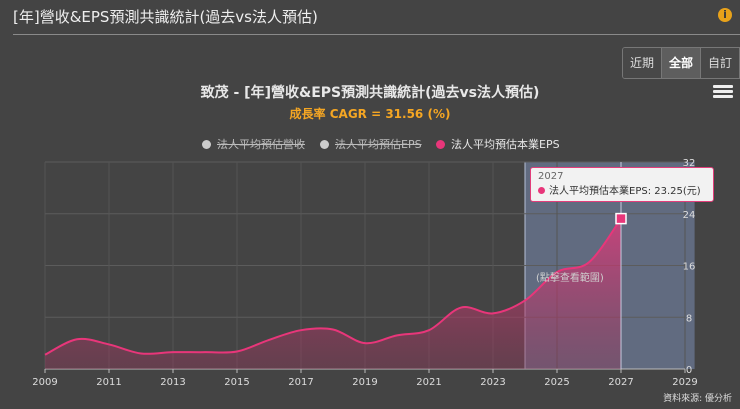 This screenshot has height=409, width=740. I want to click on x-tick-label: 2011, so click(108, 382).